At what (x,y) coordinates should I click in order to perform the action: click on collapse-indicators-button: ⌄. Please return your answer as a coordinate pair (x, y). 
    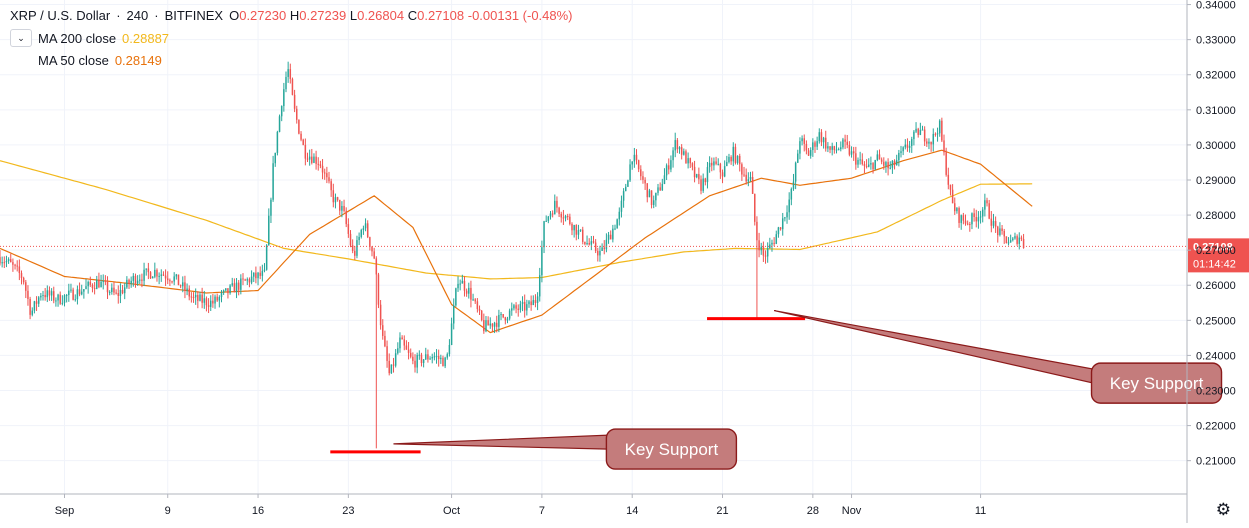
    Looking at the image, I should click on (21, 38).